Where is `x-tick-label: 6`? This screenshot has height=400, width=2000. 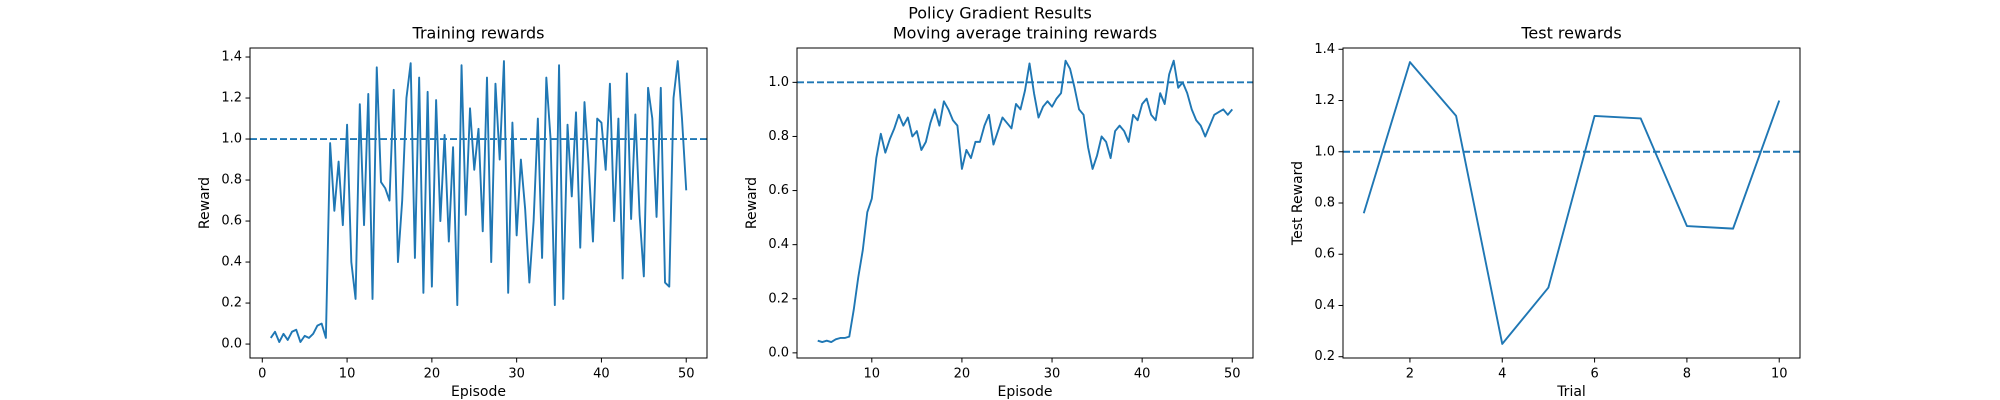
x-tick-label: 6 is located at coordinates (1594, 374).